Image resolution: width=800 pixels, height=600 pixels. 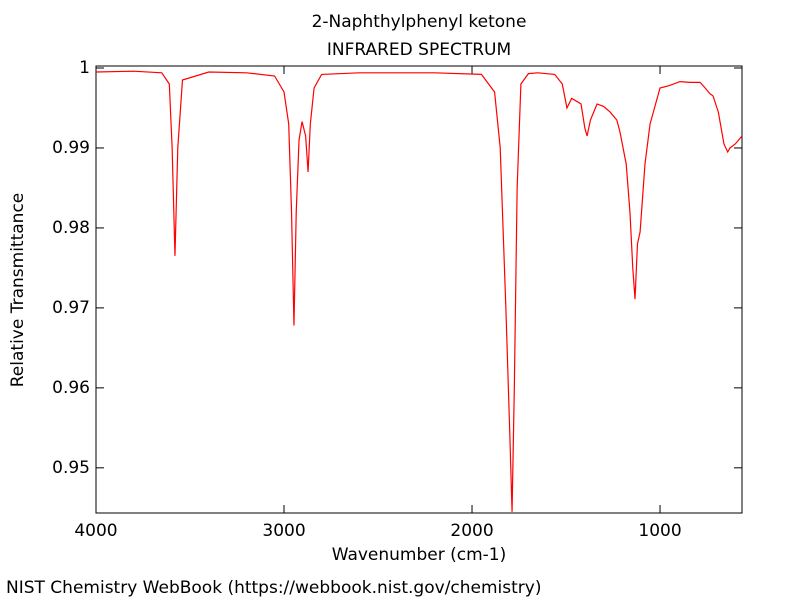 I want to click on y-tick-label: 0.99, so click(x=71, y=148).